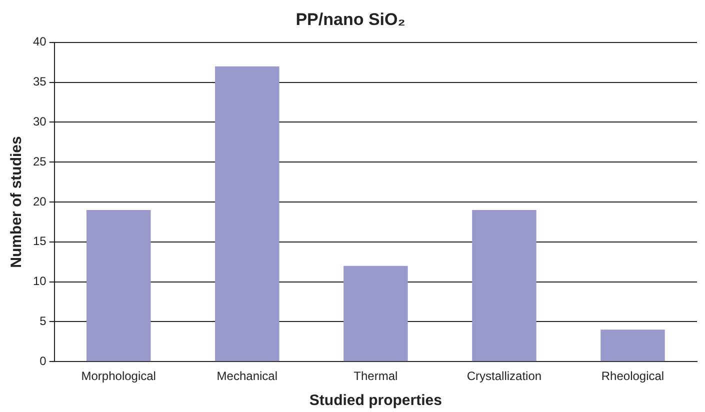 Image resolution: width=705 pixels, height=412 pixels. What do you see at coordinates (43, 321) in the screenshot?
I see `y-tick-label: 5` at bounding box center [43, 321].